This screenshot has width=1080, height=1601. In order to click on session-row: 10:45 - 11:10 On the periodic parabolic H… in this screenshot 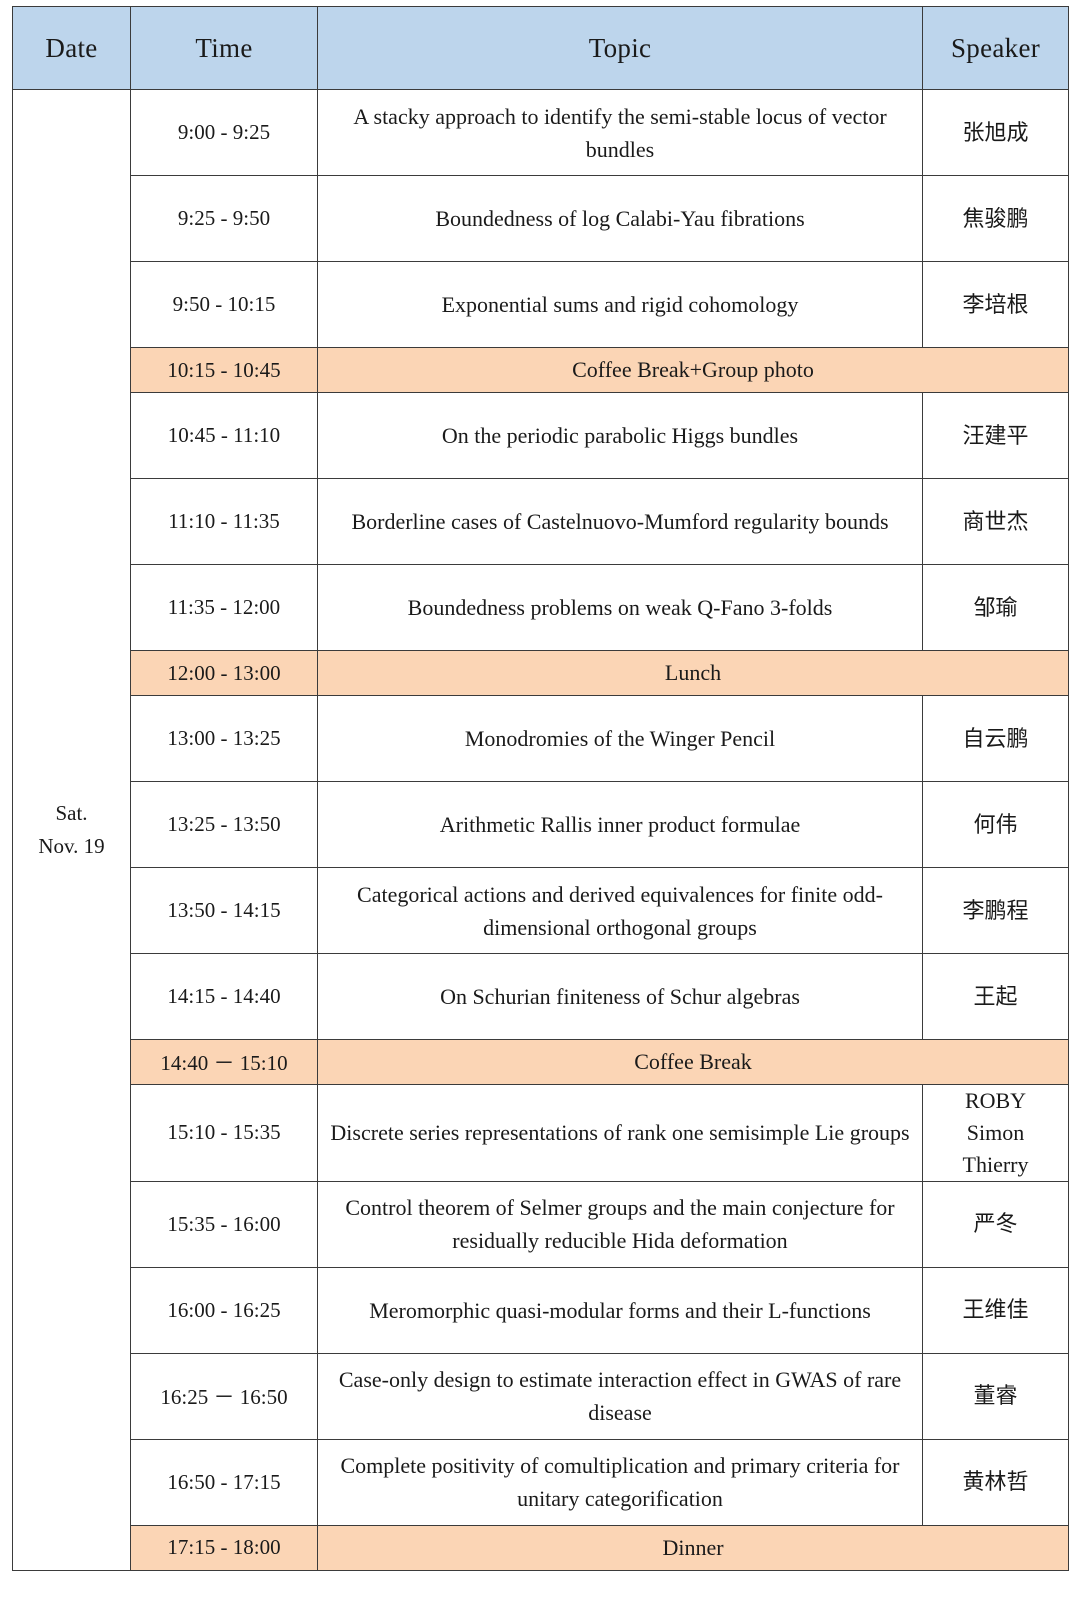, I will do `click(541, 435)`.